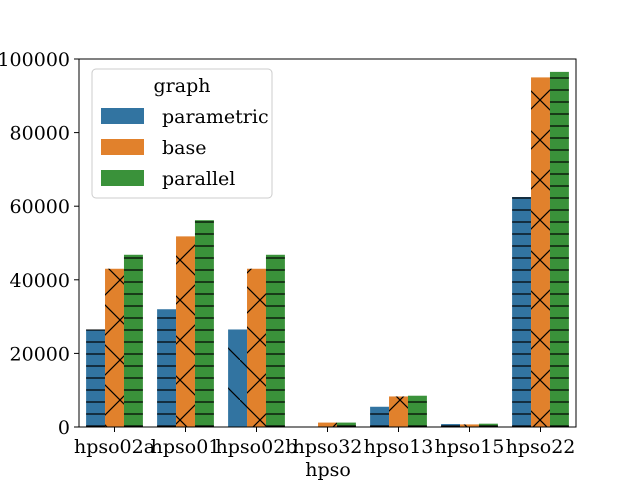  What do you see at coordinates (257, 447) in the screenshot?
I see `x-tick-label: hpso02b` at bounding box center [257, 447].